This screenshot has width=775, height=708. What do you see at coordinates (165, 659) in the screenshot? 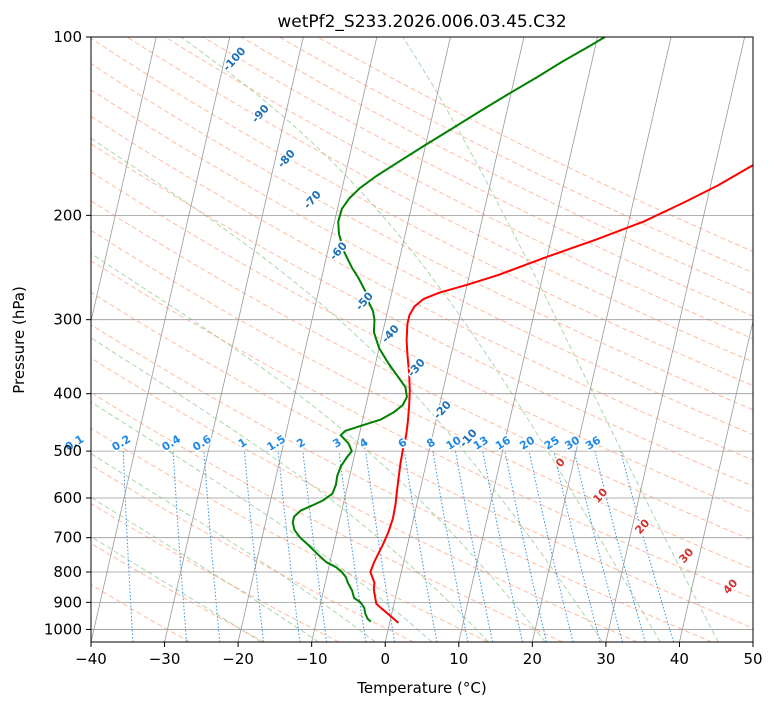
I see `x-tick-label: −30` at bounding box center [165, 659].